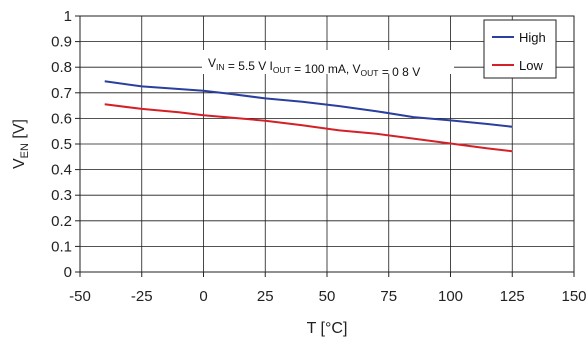 The width and height of the screenshot is (588, 349). What do you see at coordinates (265, 296) in the screenshot?
I see `x-tick-label: 25` at bounding box center [265, 296].